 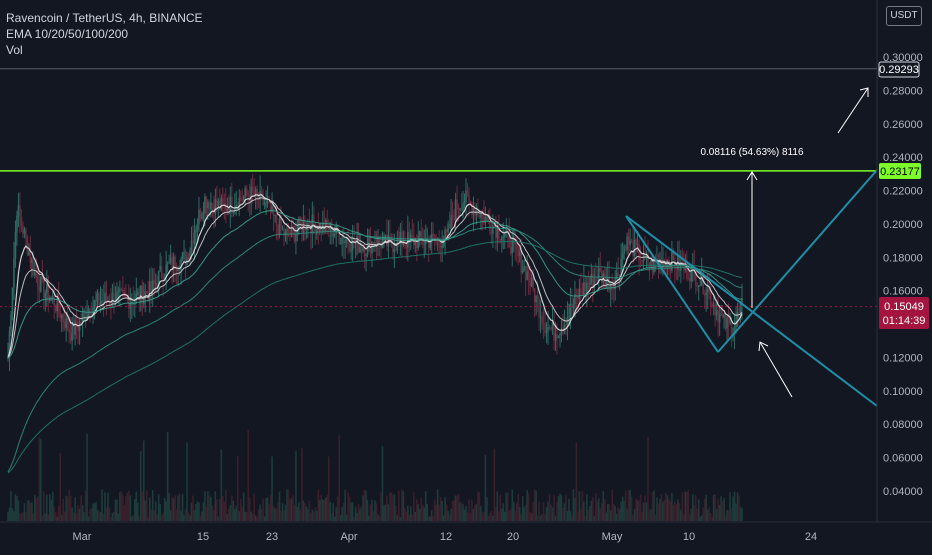 What do you see at coordinates (904, 16) in the screenshot?
I see `currency-button: USDT` at bounding box center [904, 16].